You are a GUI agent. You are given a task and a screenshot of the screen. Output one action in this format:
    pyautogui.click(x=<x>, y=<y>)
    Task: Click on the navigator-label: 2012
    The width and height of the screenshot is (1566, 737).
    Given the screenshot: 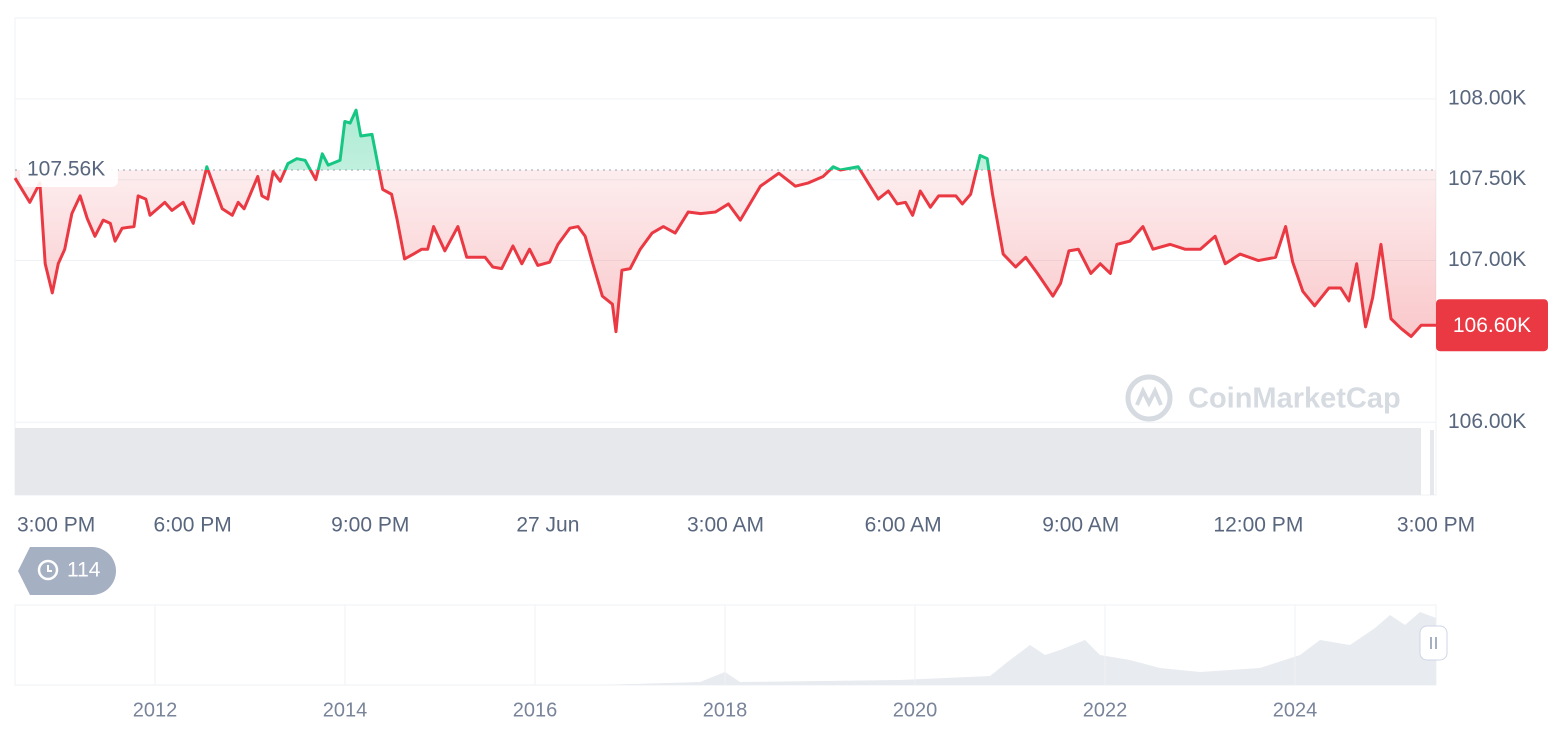 What is the action you would take?
    pyautogui.click(x=155, y=710)
    